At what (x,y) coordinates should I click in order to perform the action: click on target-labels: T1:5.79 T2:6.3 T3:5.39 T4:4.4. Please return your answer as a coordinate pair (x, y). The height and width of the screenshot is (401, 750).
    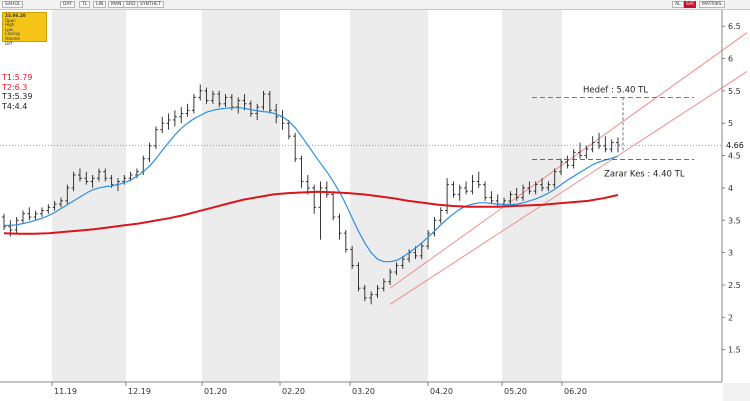
    Looking at the image, I should click on (17, 92).